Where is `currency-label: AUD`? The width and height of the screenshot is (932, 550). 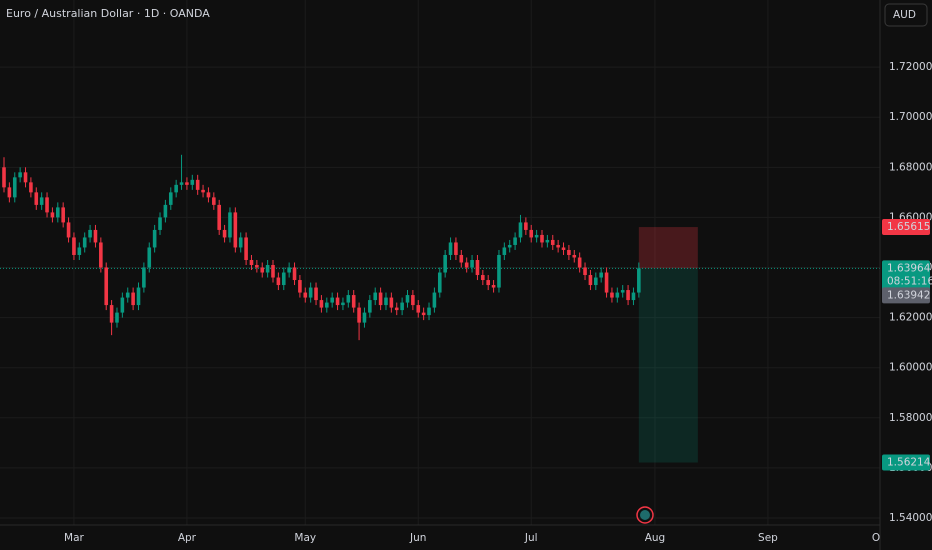
currency-label: AUD is located at coordinates (904, 15).